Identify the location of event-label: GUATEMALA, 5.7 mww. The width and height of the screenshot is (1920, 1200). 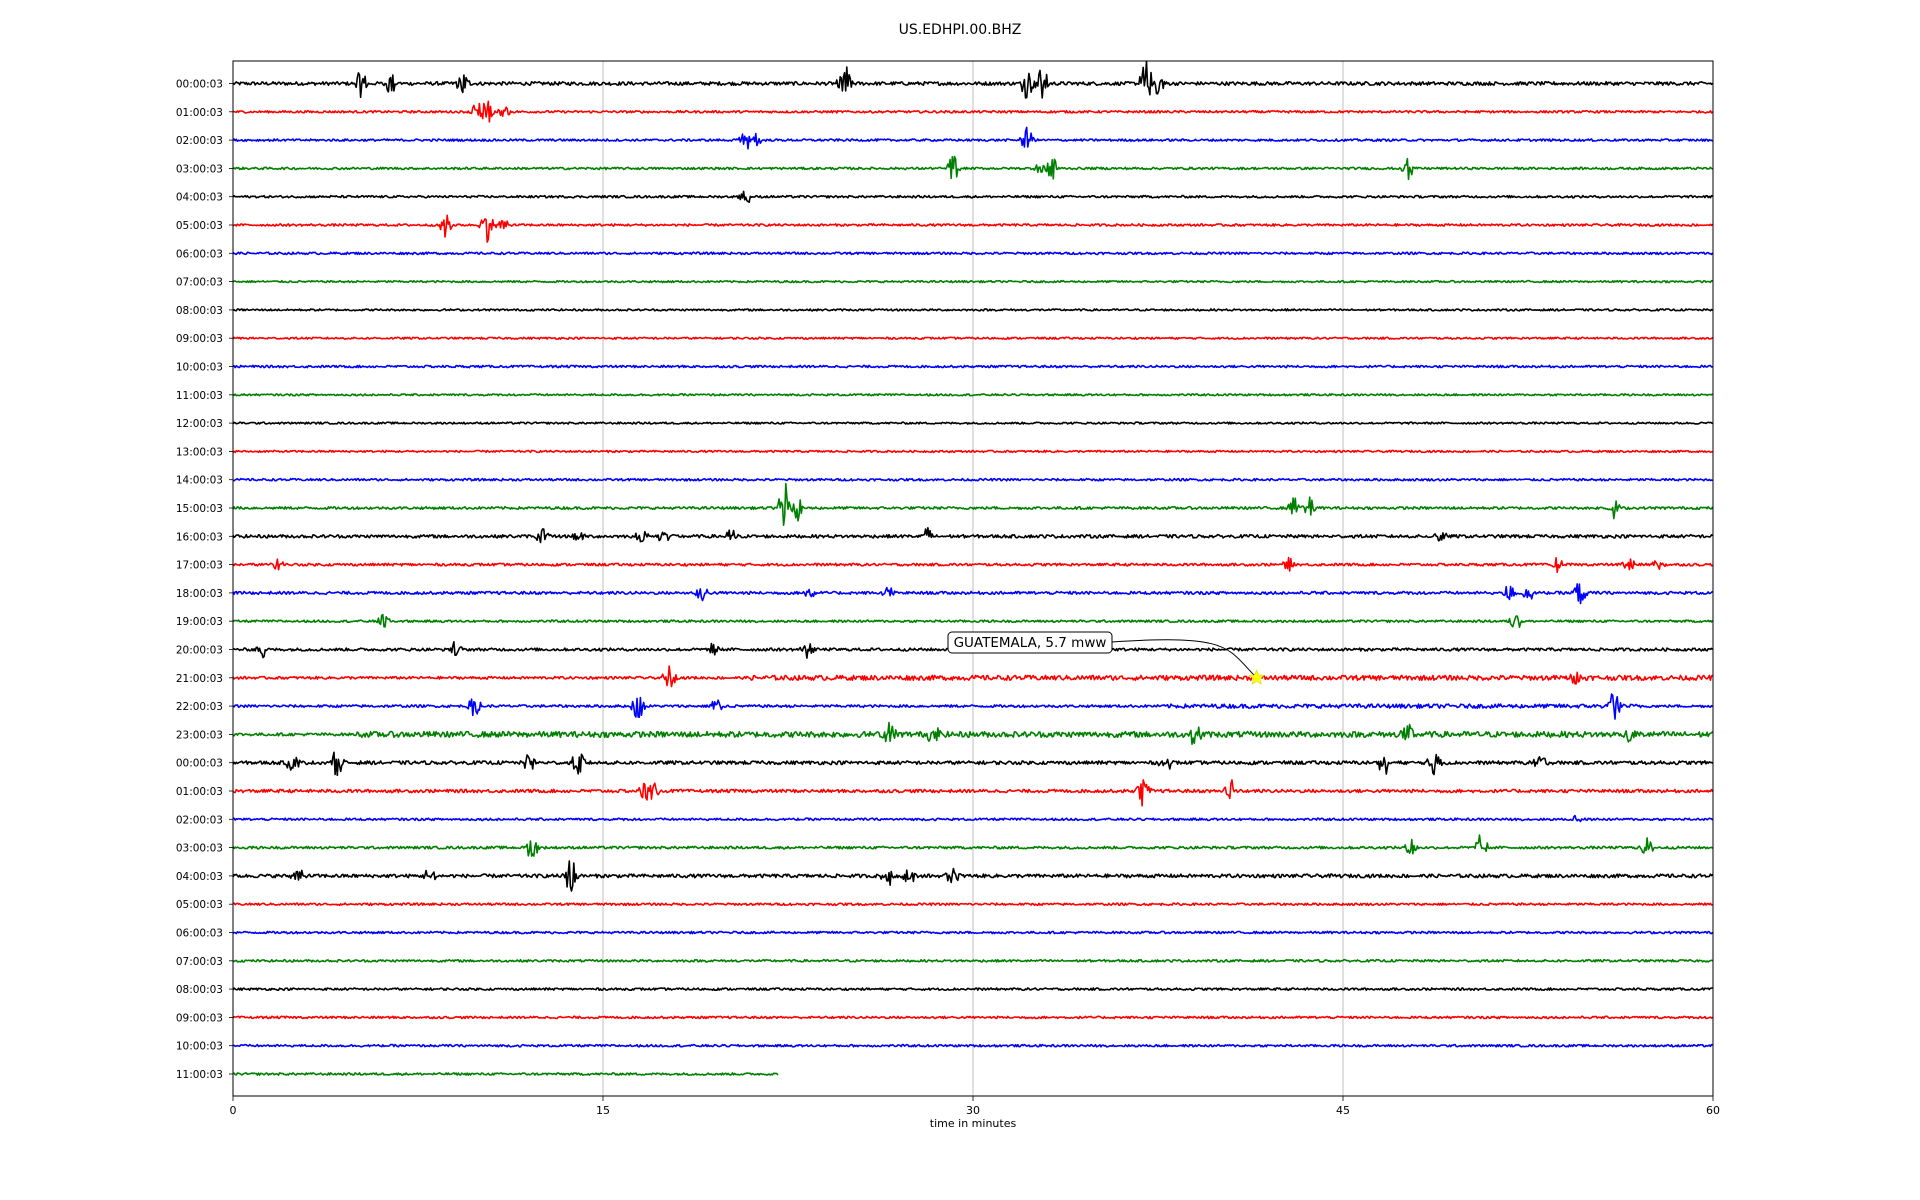
(1030, 643).